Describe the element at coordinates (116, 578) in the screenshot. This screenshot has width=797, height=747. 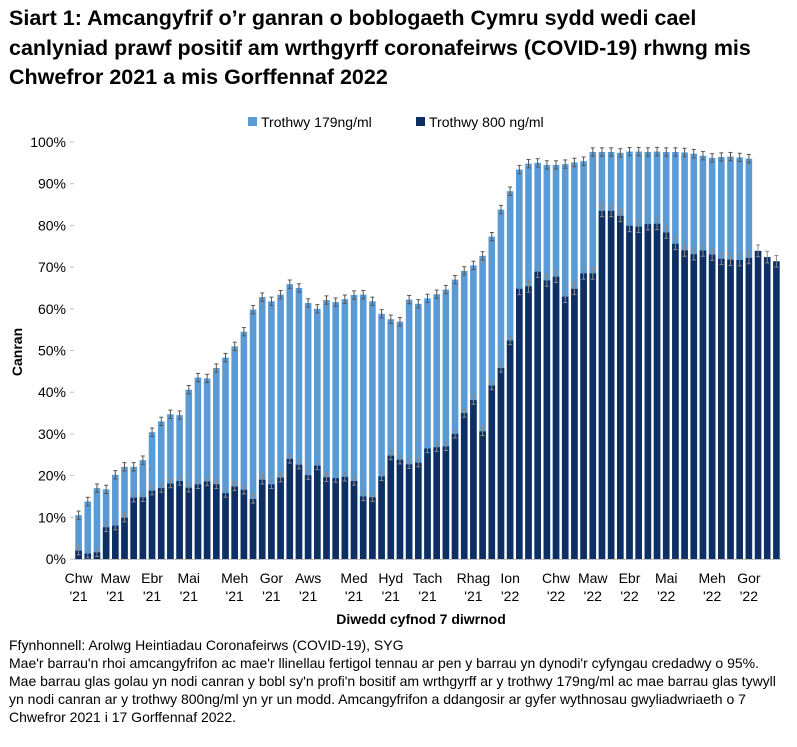
I see `x-tick-label-month: Maw` at that location.